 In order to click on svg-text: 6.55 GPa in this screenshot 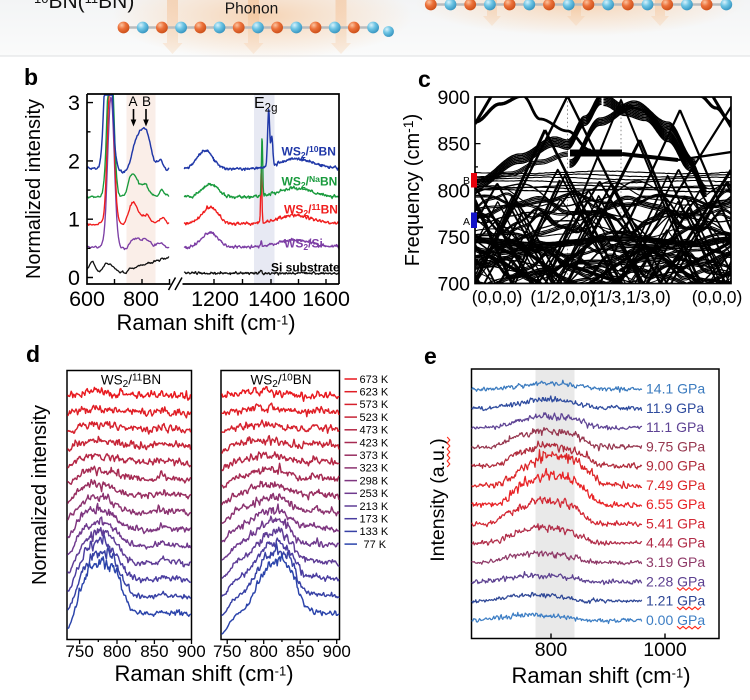, I will do `click(675, 504)`.